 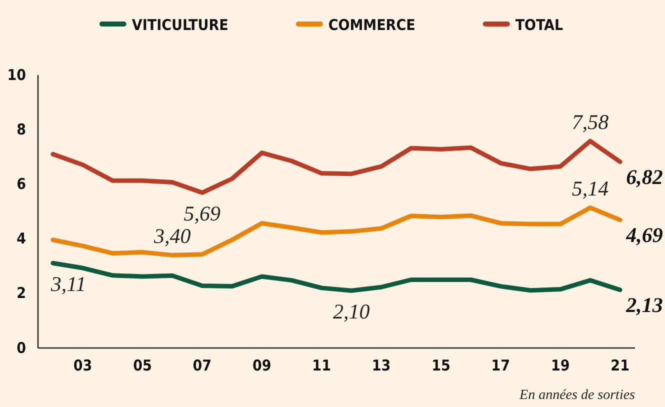 I want to click on x-tick-label: 13, so click(x=381, y=365).